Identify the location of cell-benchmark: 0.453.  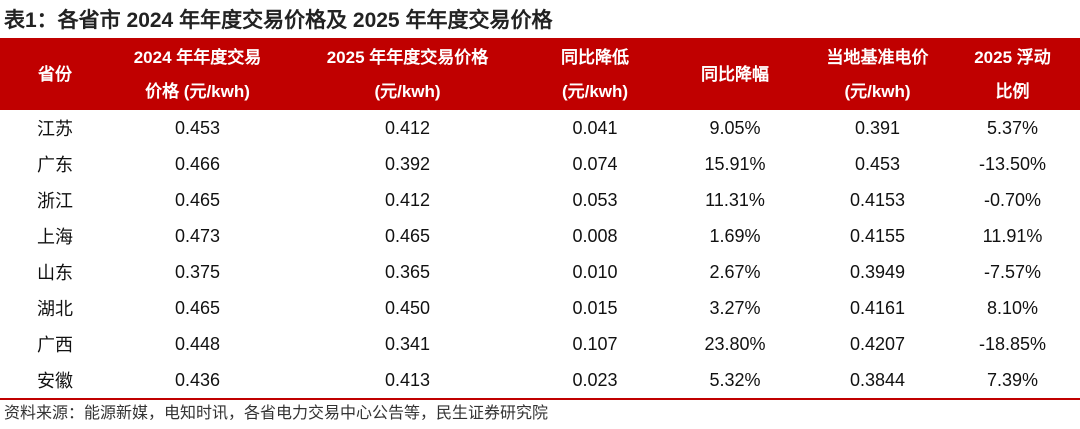
(877, 163).